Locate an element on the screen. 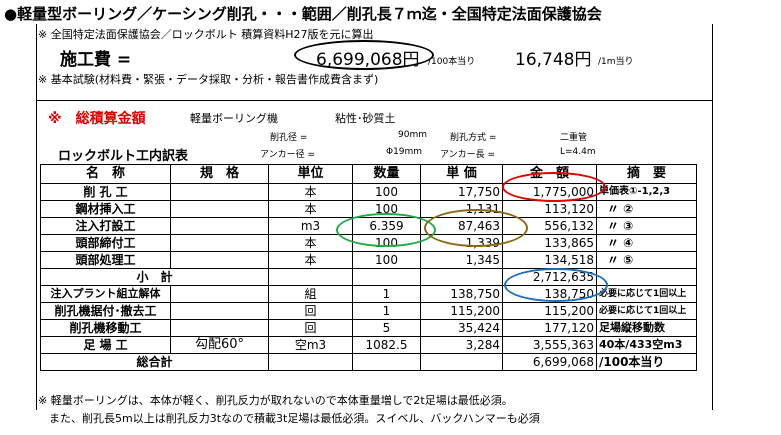 This screenshot has width=781, height=435. total-remark: /100本当り is located at coordinates (646, 362).